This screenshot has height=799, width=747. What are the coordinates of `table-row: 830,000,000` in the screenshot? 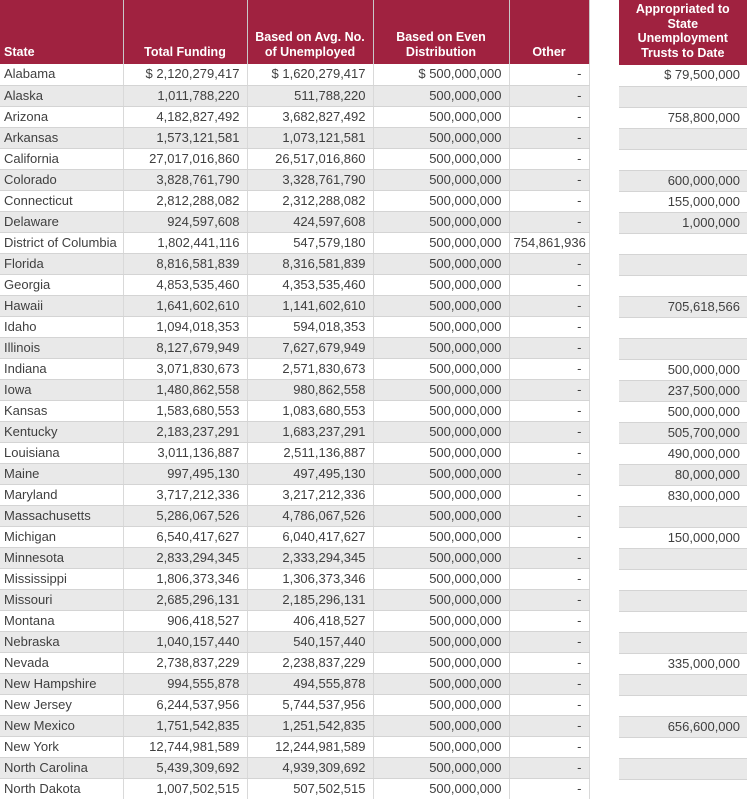 It's located at (682, 496).